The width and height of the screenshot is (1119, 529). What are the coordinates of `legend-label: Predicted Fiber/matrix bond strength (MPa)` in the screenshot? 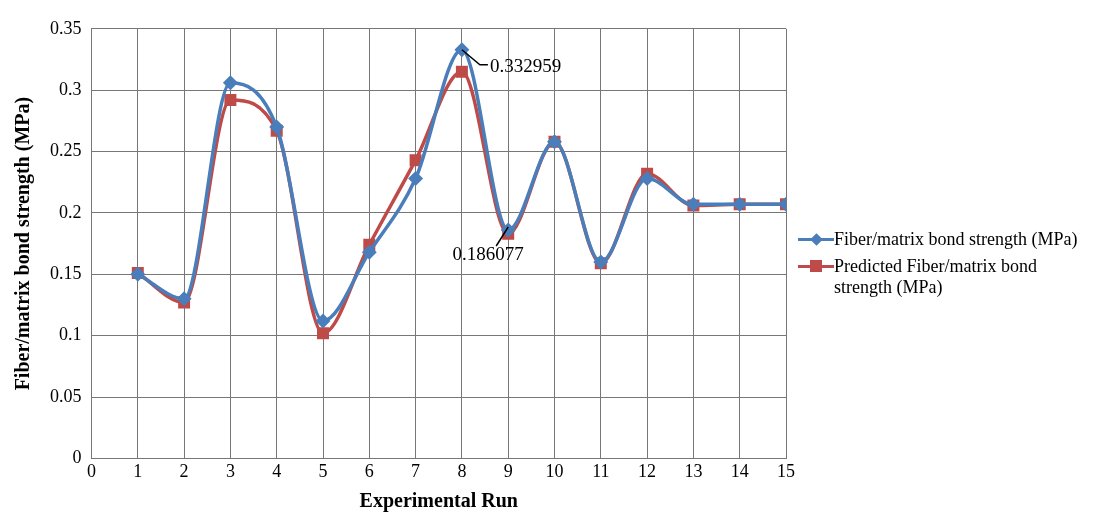 It's located at (936, 276).